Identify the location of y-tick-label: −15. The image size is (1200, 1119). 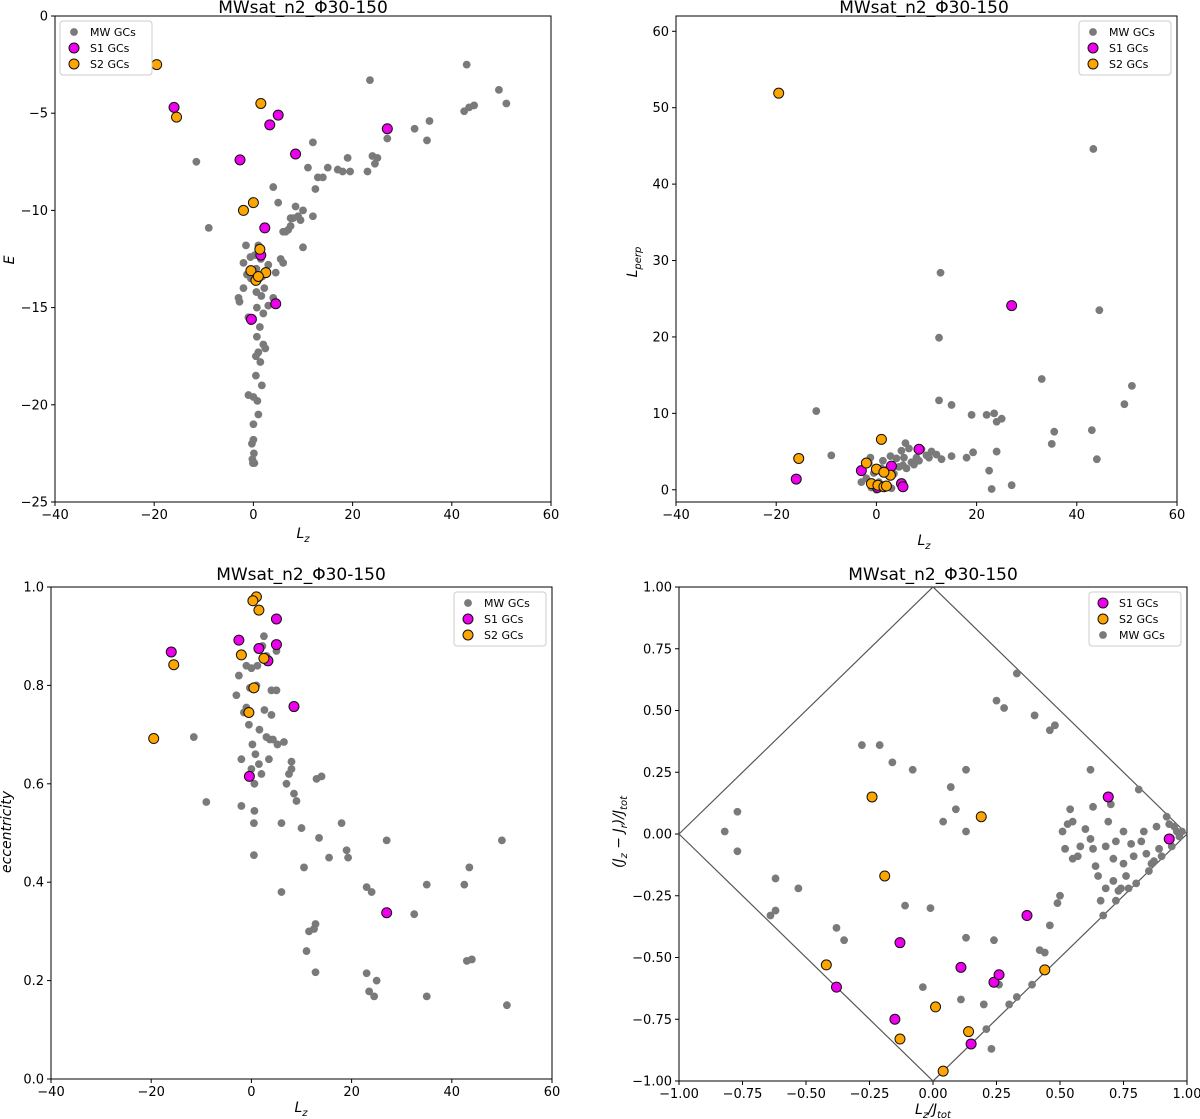
(34, 308).